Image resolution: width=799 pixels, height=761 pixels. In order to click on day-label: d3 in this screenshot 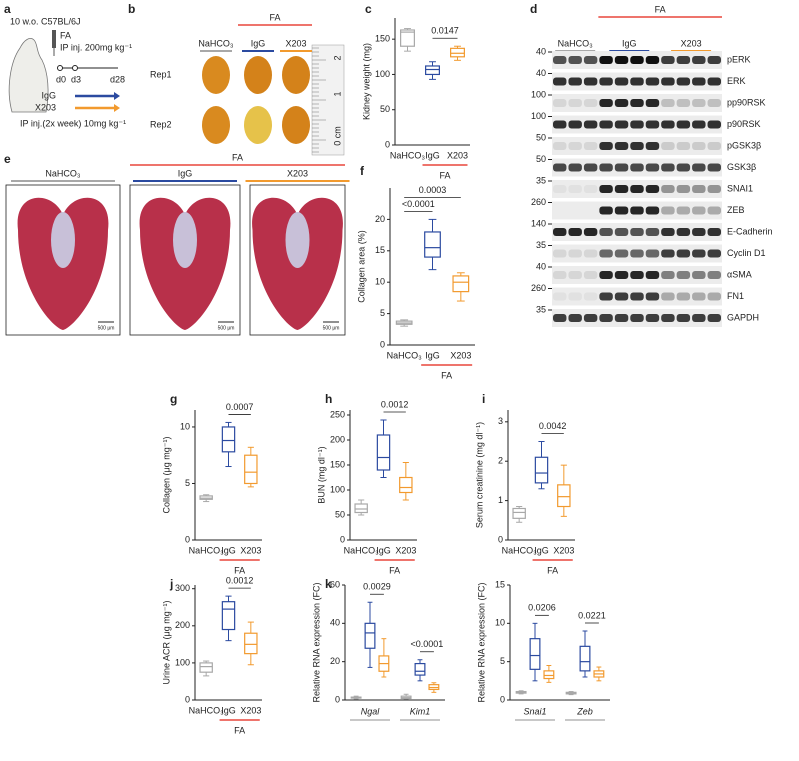, I will do `click(76, 79)`.